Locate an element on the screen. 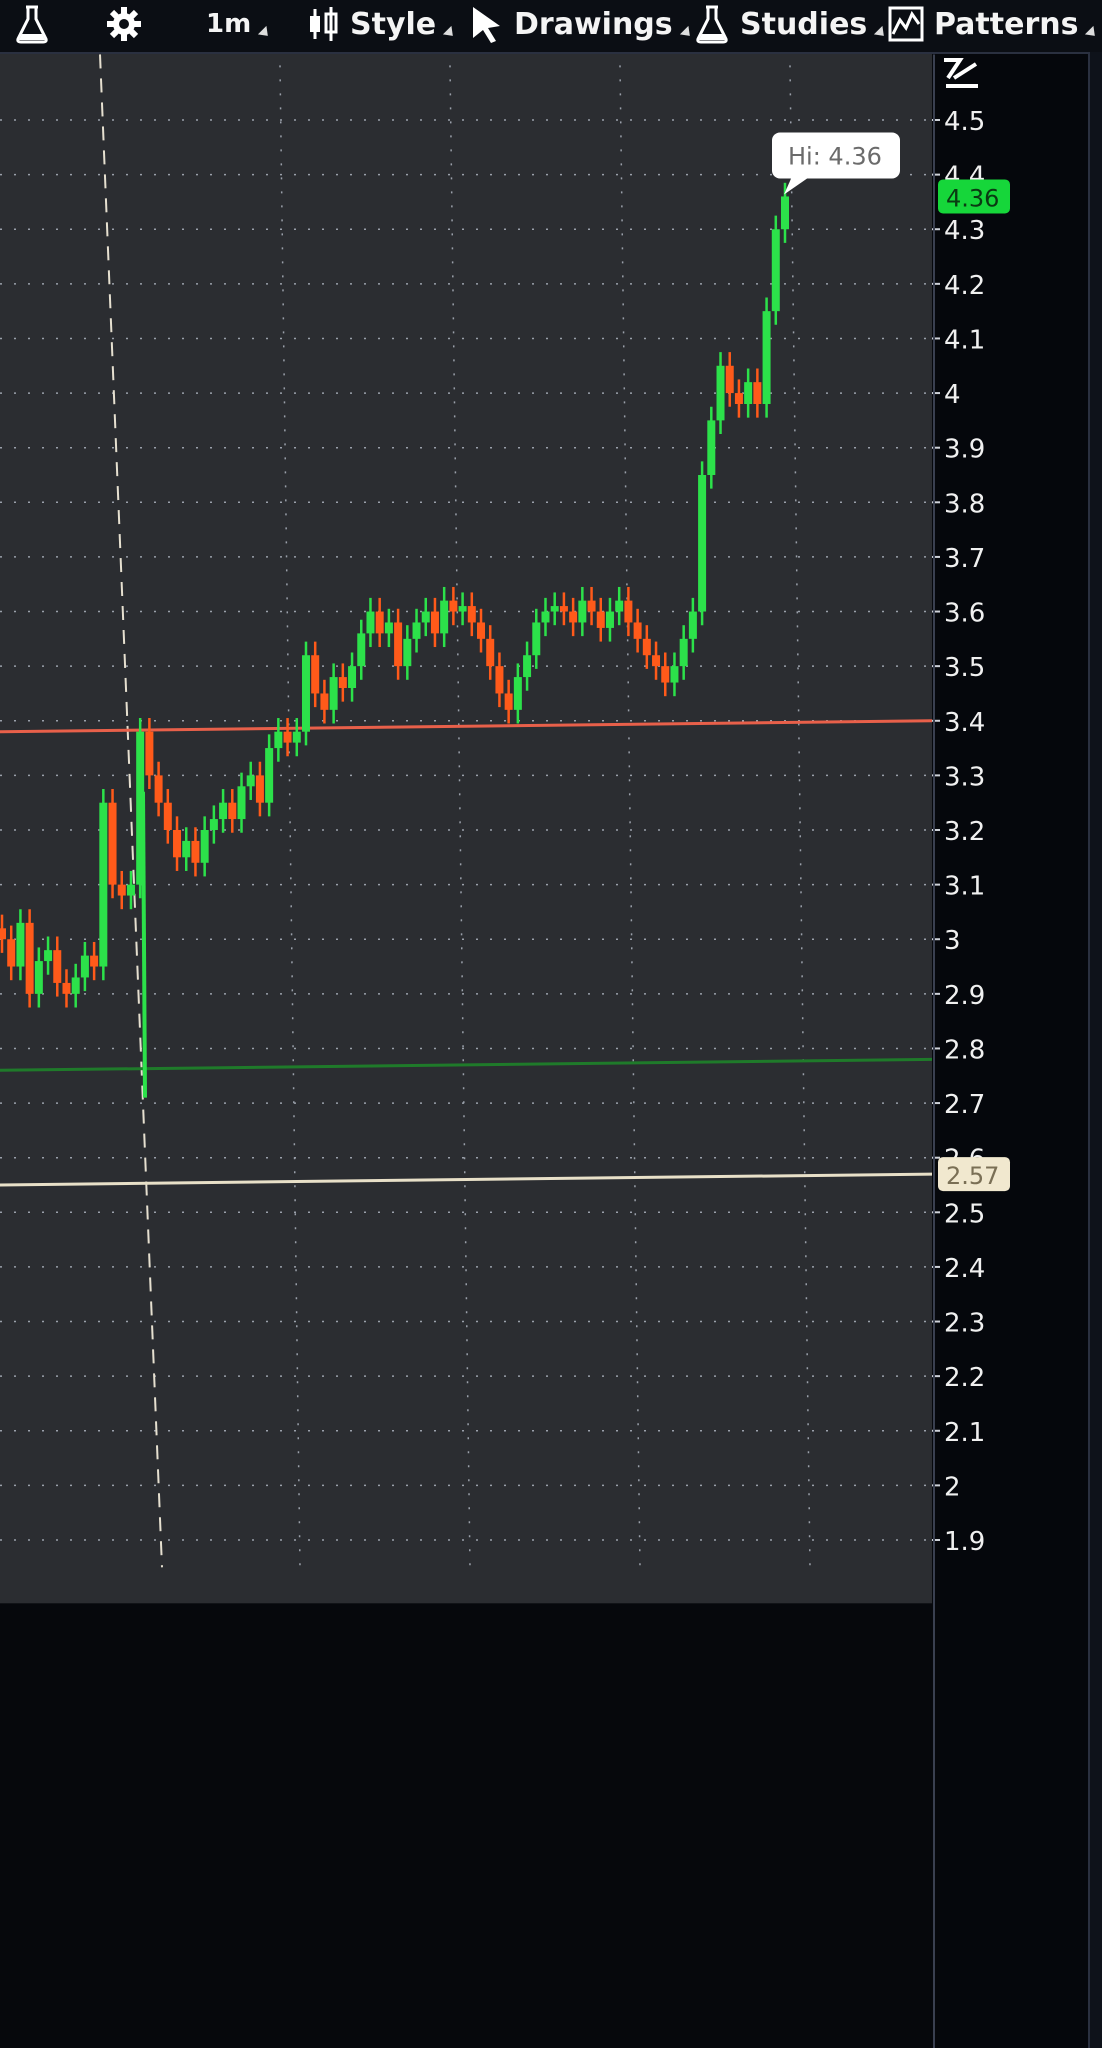  ytick-label: 2.2 is located at coordinates (964, 1378).